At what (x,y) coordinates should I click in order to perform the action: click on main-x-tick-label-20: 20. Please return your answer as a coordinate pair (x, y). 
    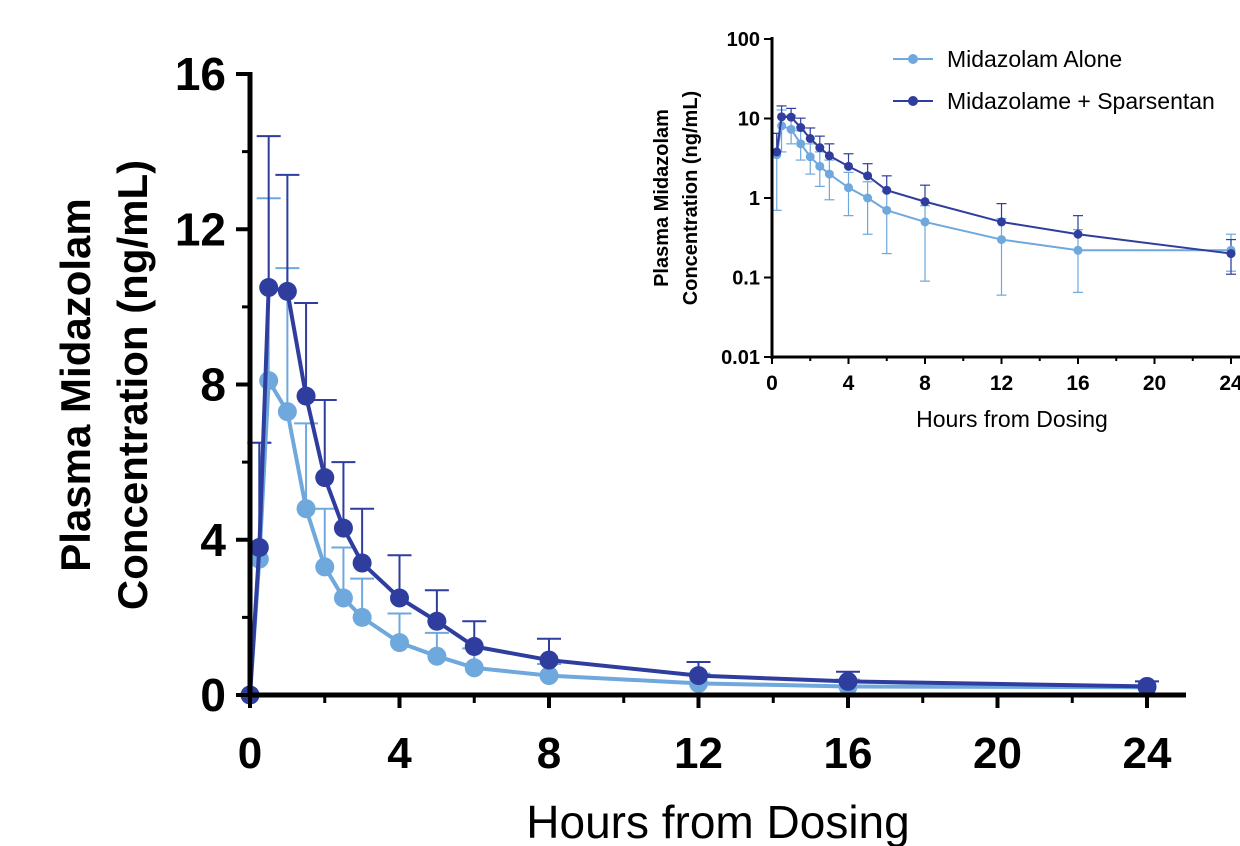
    Looking at the image, I should click on (997, 753).